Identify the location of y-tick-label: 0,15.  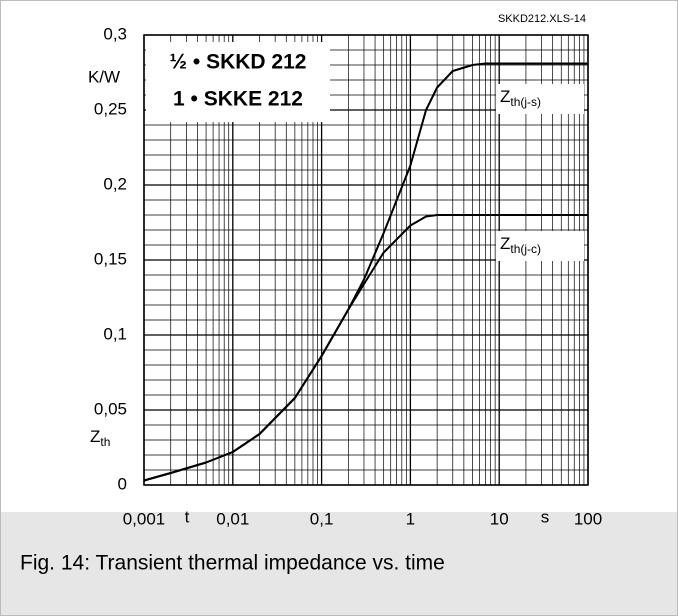
(110, 258).